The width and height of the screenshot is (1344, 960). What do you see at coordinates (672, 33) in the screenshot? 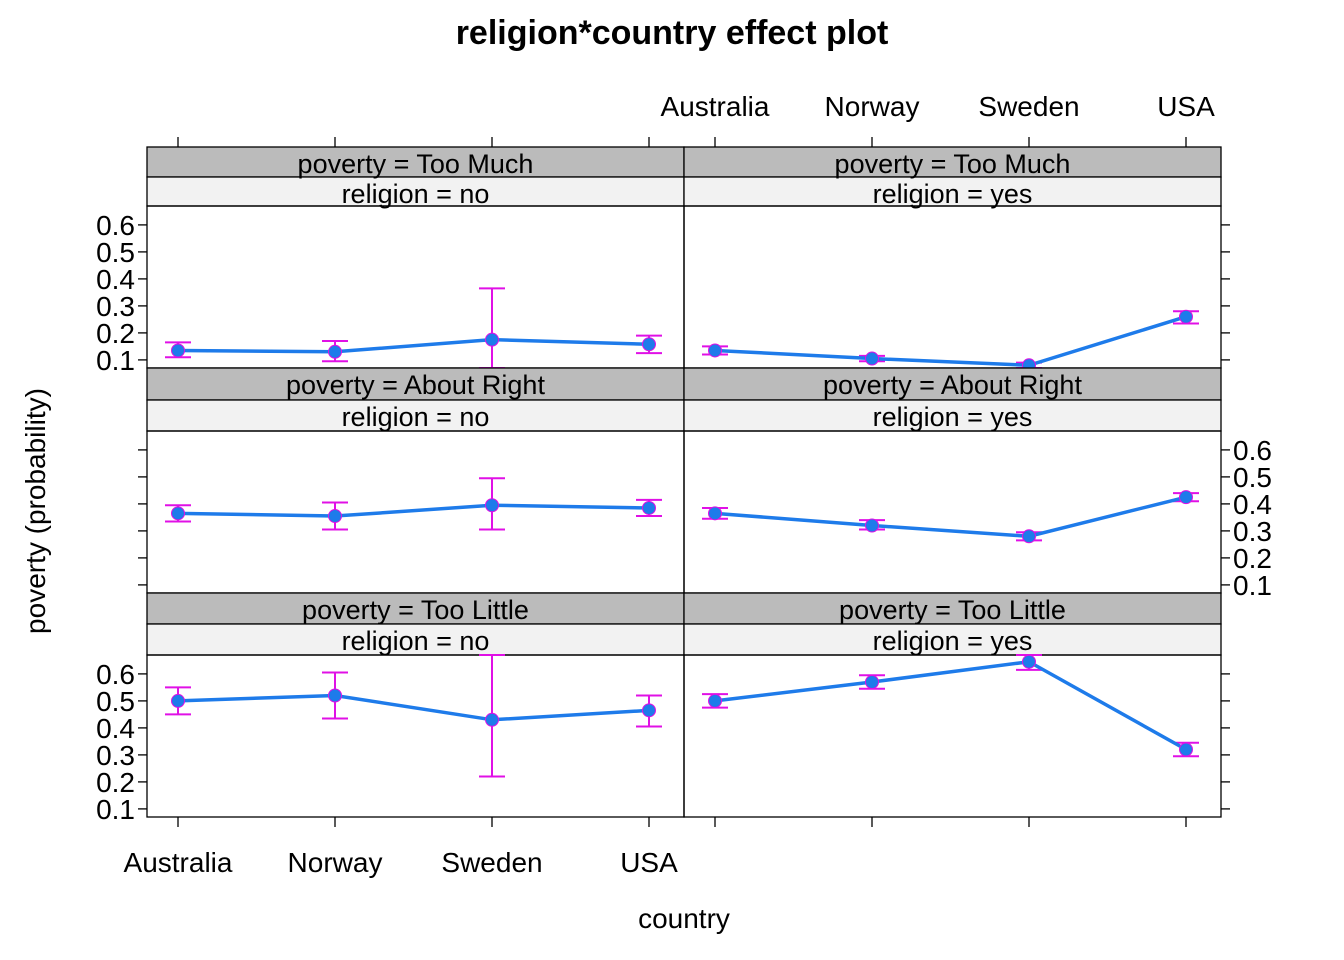
I see `chart-title: religion*country effect plot` at bounding box center [672, 33].